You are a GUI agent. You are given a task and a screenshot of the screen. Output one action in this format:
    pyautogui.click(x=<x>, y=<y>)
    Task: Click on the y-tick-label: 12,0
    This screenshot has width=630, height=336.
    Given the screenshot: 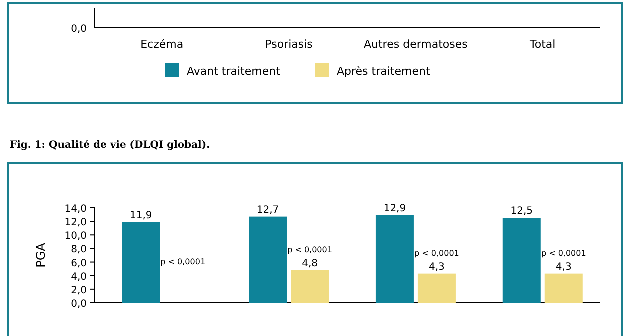 What is the action you would take?
    pyautogui.click(x=75, y=223)
    